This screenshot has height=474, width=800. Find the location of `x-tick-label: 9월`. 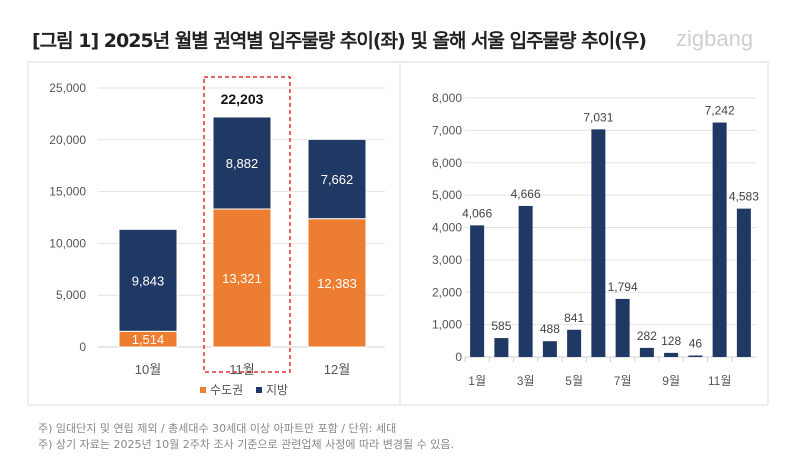

x-tick-label: 9월 is located at coordinates (671, 381).